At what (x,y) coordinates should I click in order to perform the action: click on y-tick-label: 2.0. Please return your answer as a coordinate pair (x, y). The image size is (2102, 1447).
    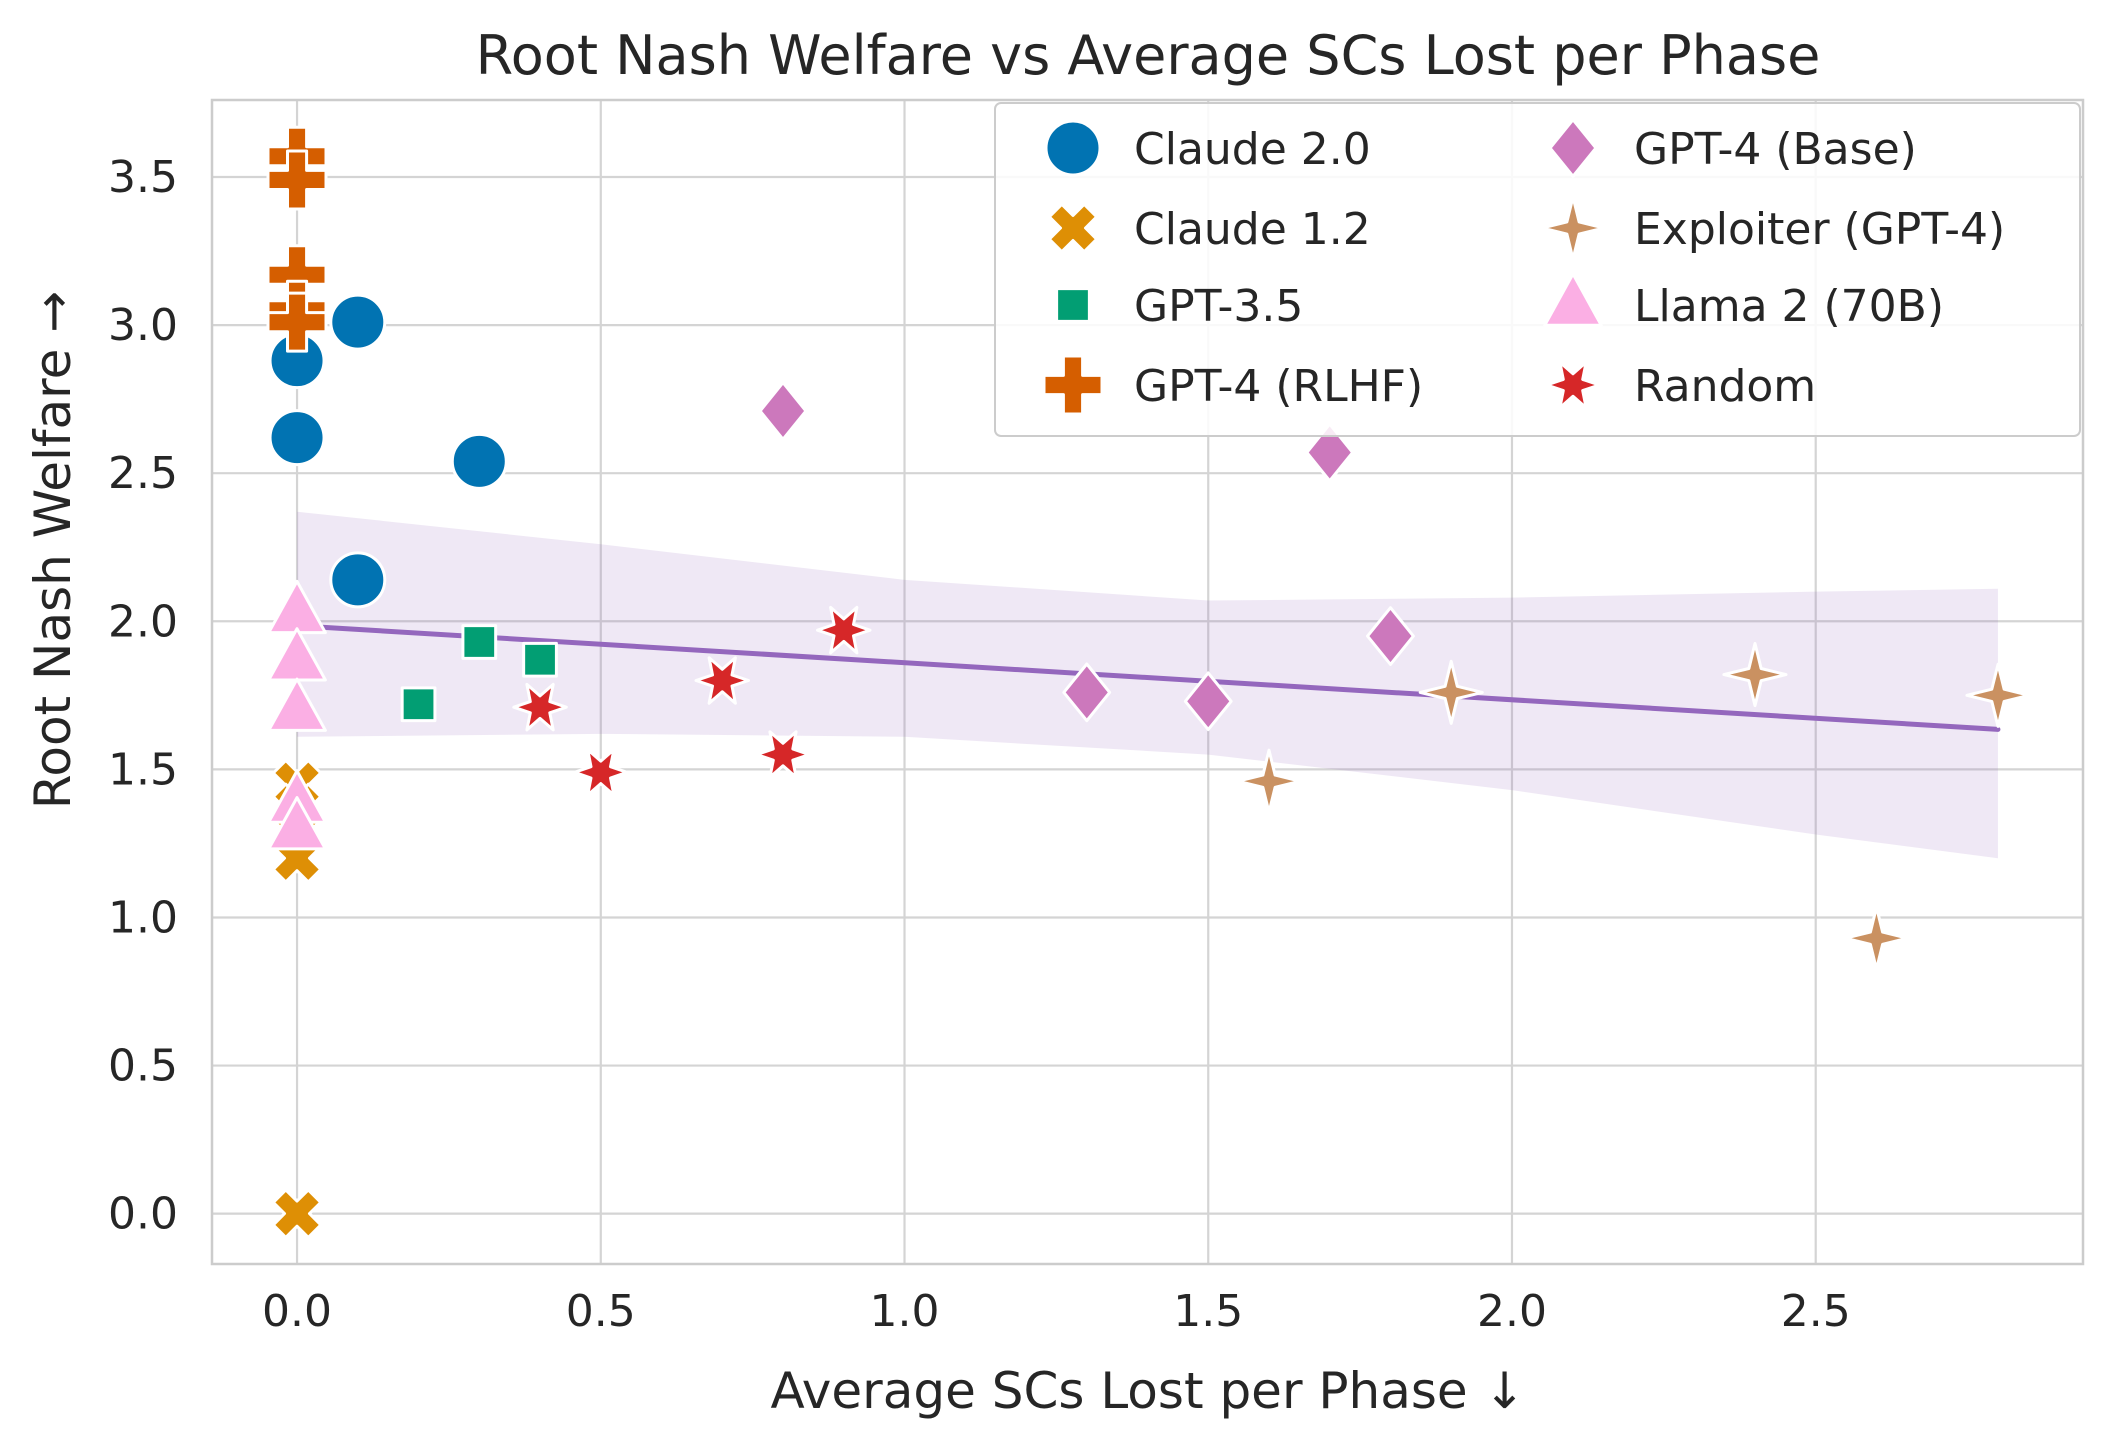
    Looking at the image, I should click on (143, 621).